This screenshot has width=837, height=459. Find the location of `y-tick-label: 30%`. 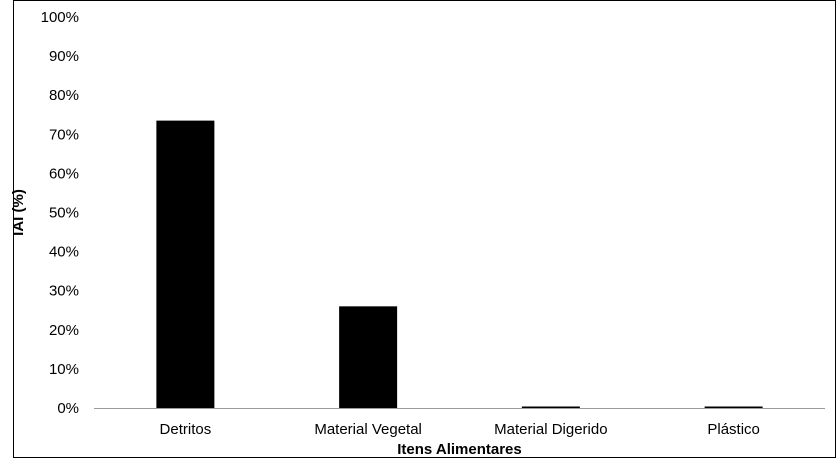

y-tick-label: 30% is located at coordinates (64, 291).